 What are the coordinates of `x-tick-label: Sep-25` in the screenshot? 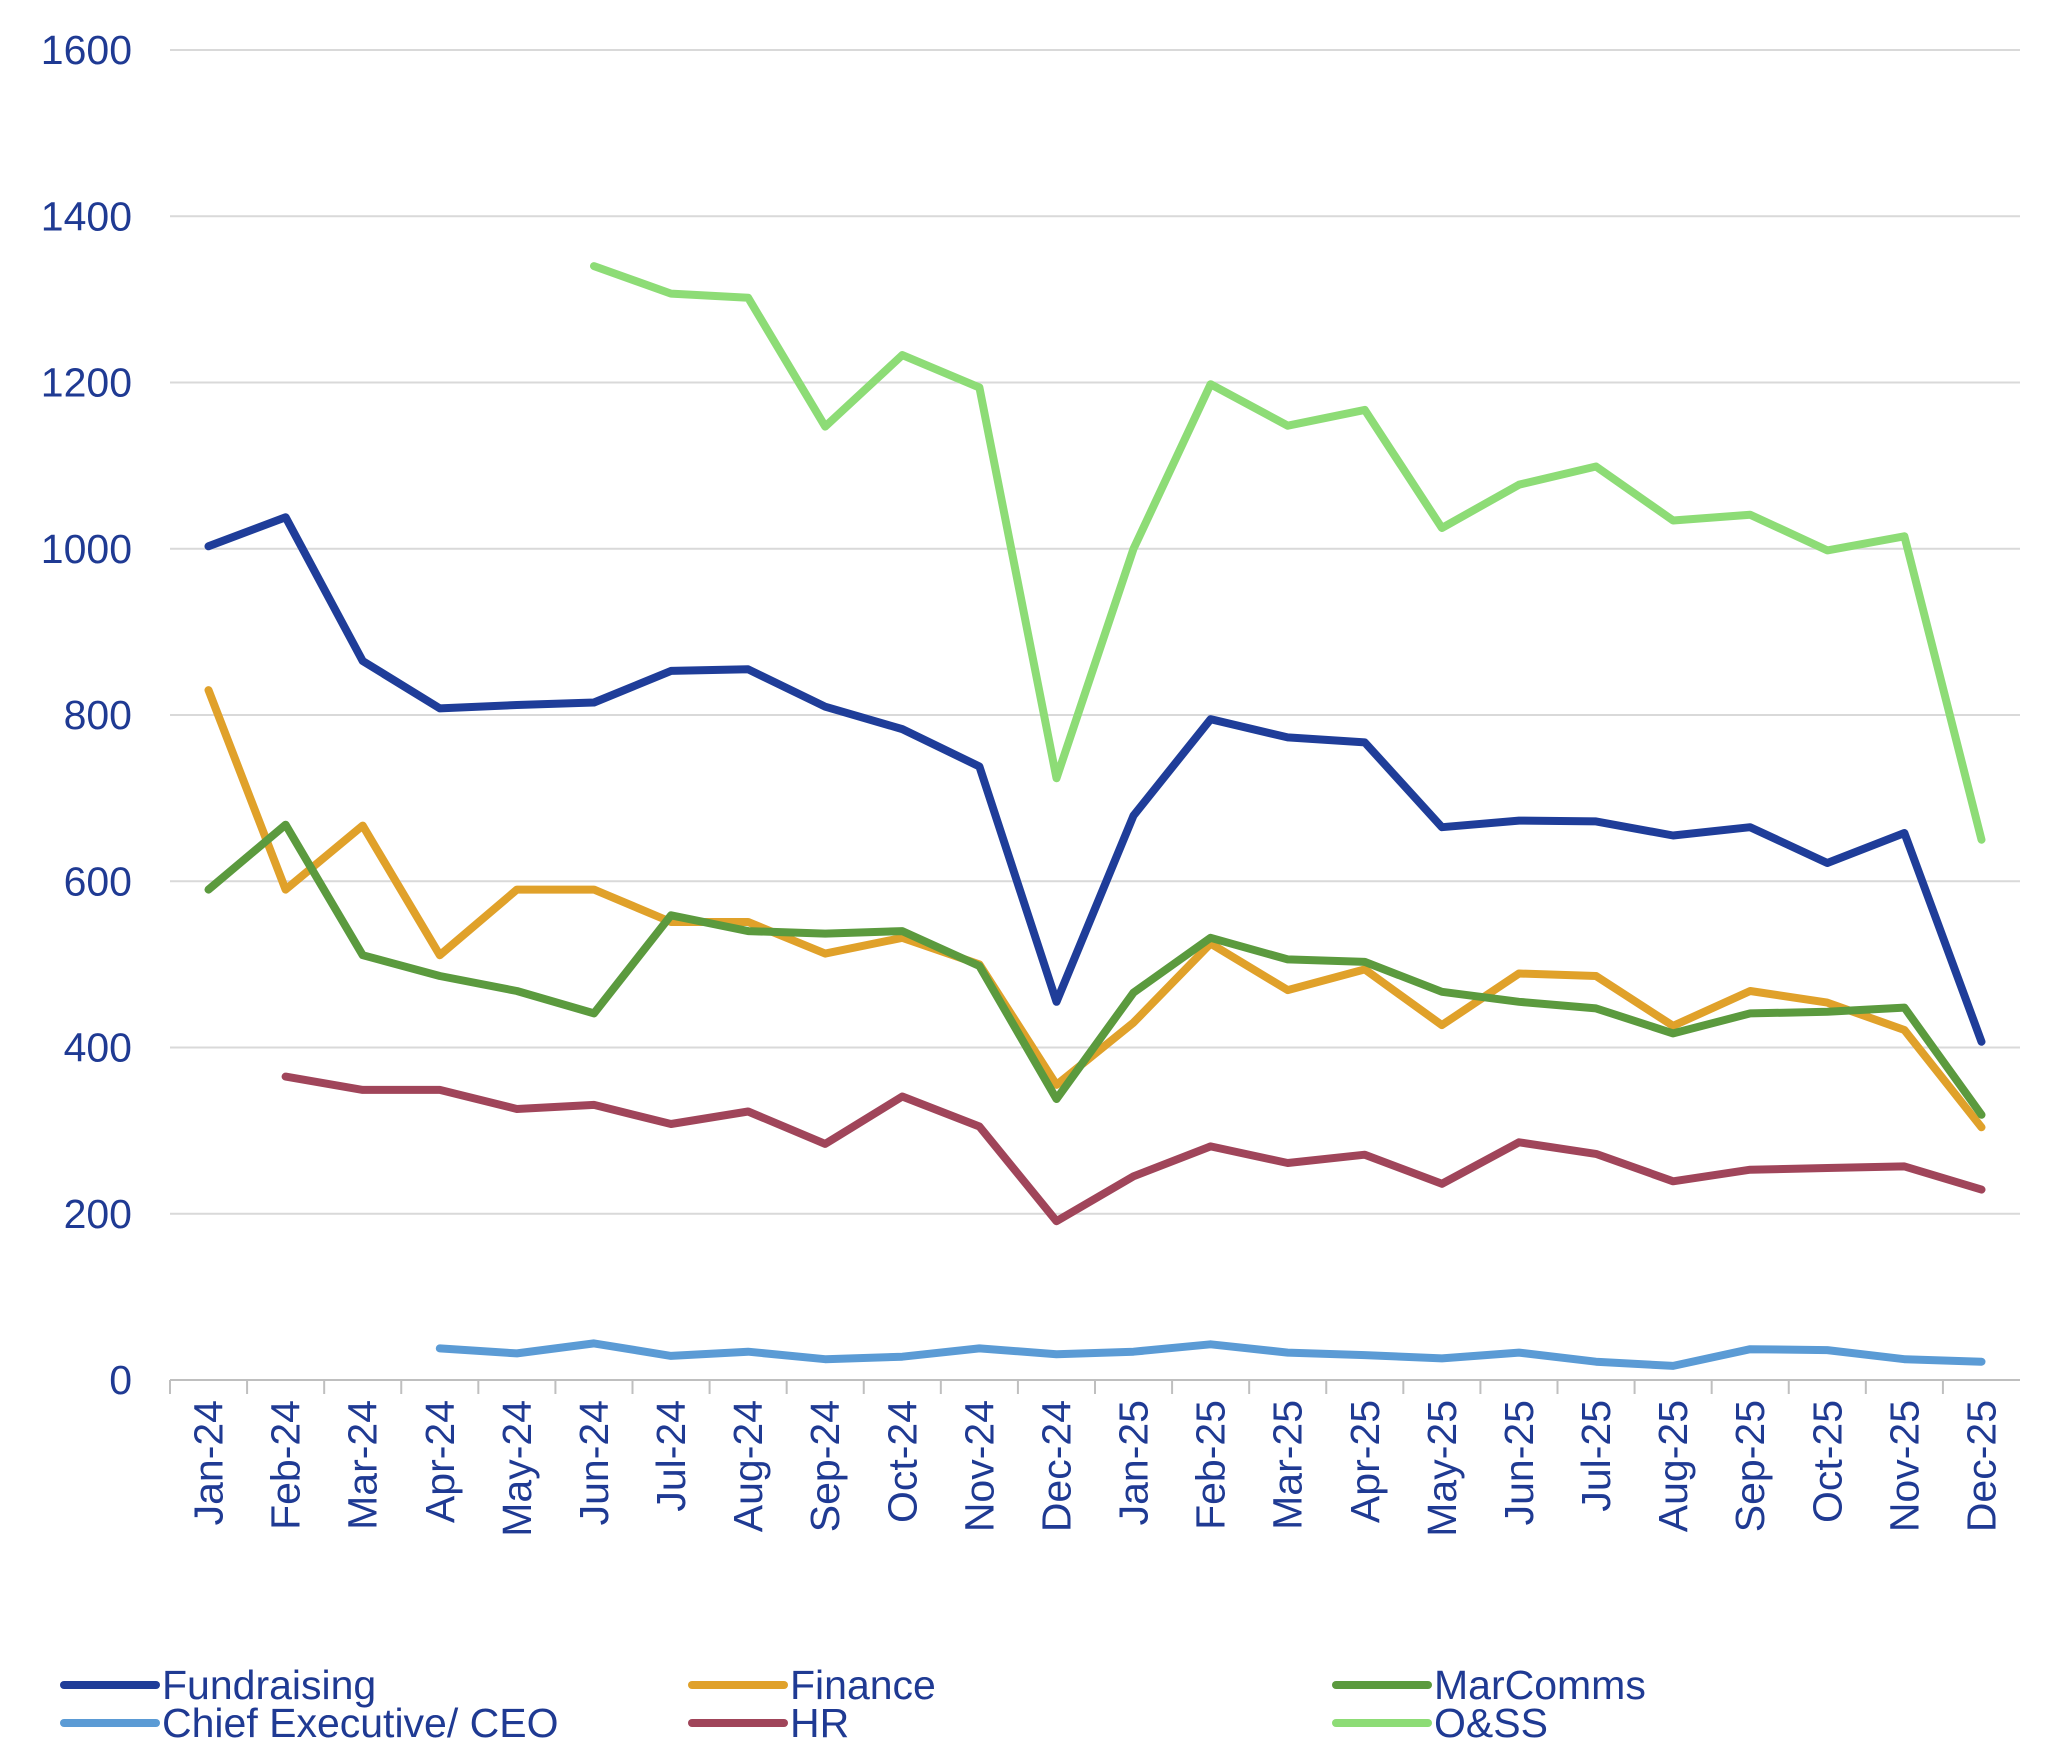 It's located at (1750, 1466).